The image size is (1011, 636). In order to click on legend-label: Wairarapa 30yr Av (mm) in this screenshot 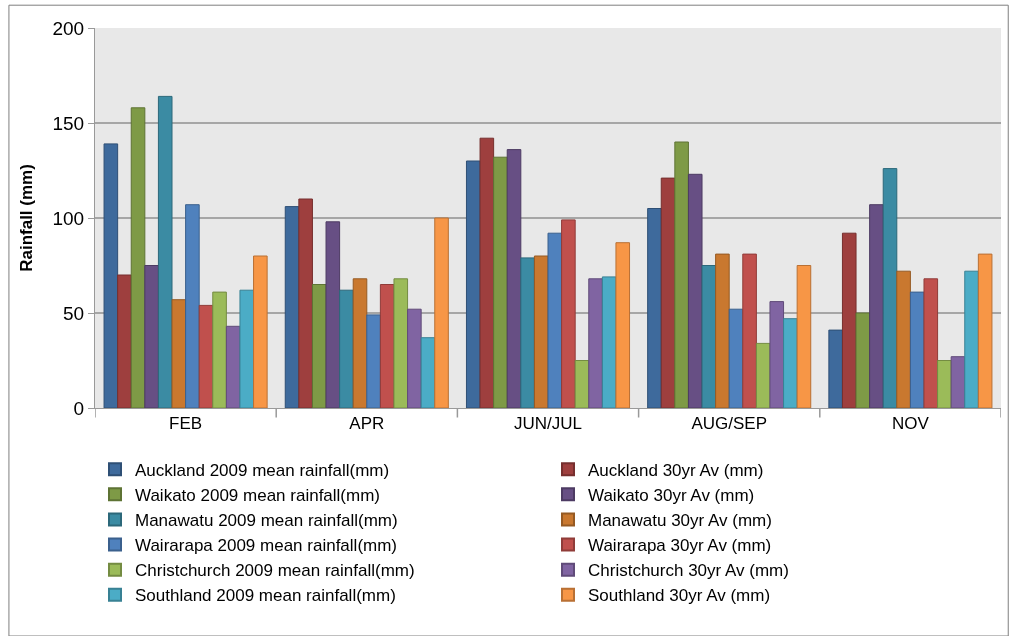, I will do `click(680, 546)`.